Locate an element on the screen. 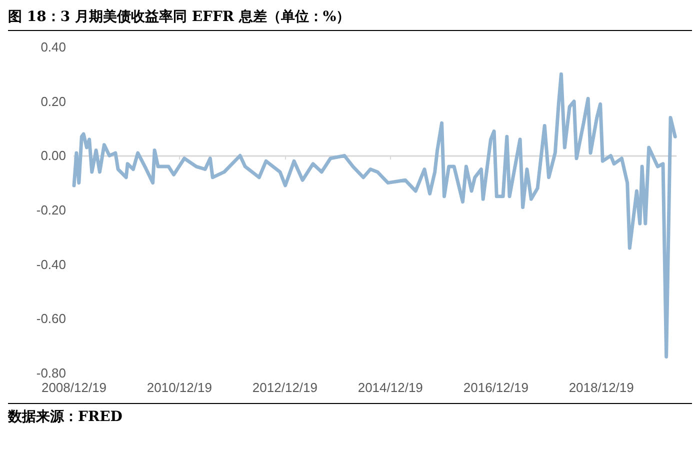 Image resolution: width=700 pixels, height=465 pixels. y-tick-label: 0.20 is located at coordinates (53, 101).